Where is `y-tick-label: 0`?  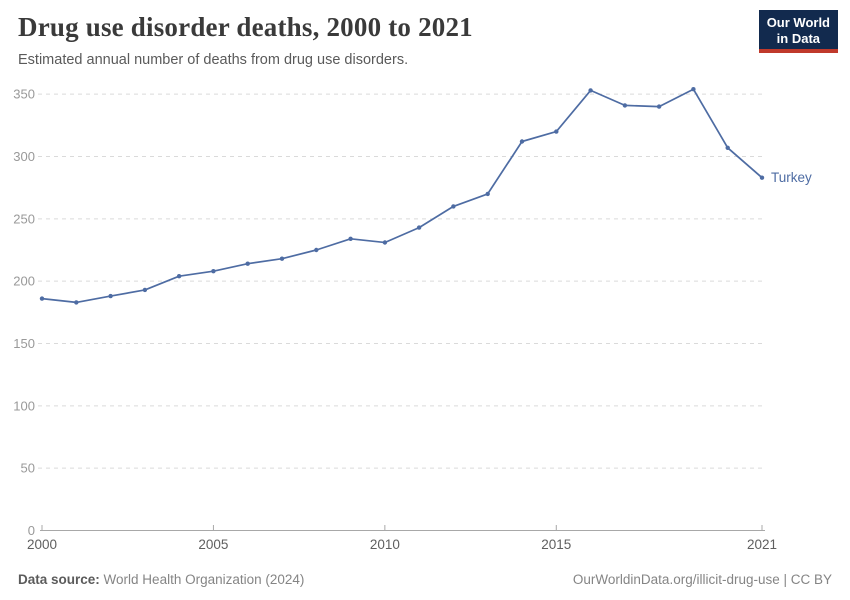
y-tick-label: 0 is located at coordinates (31, 530).